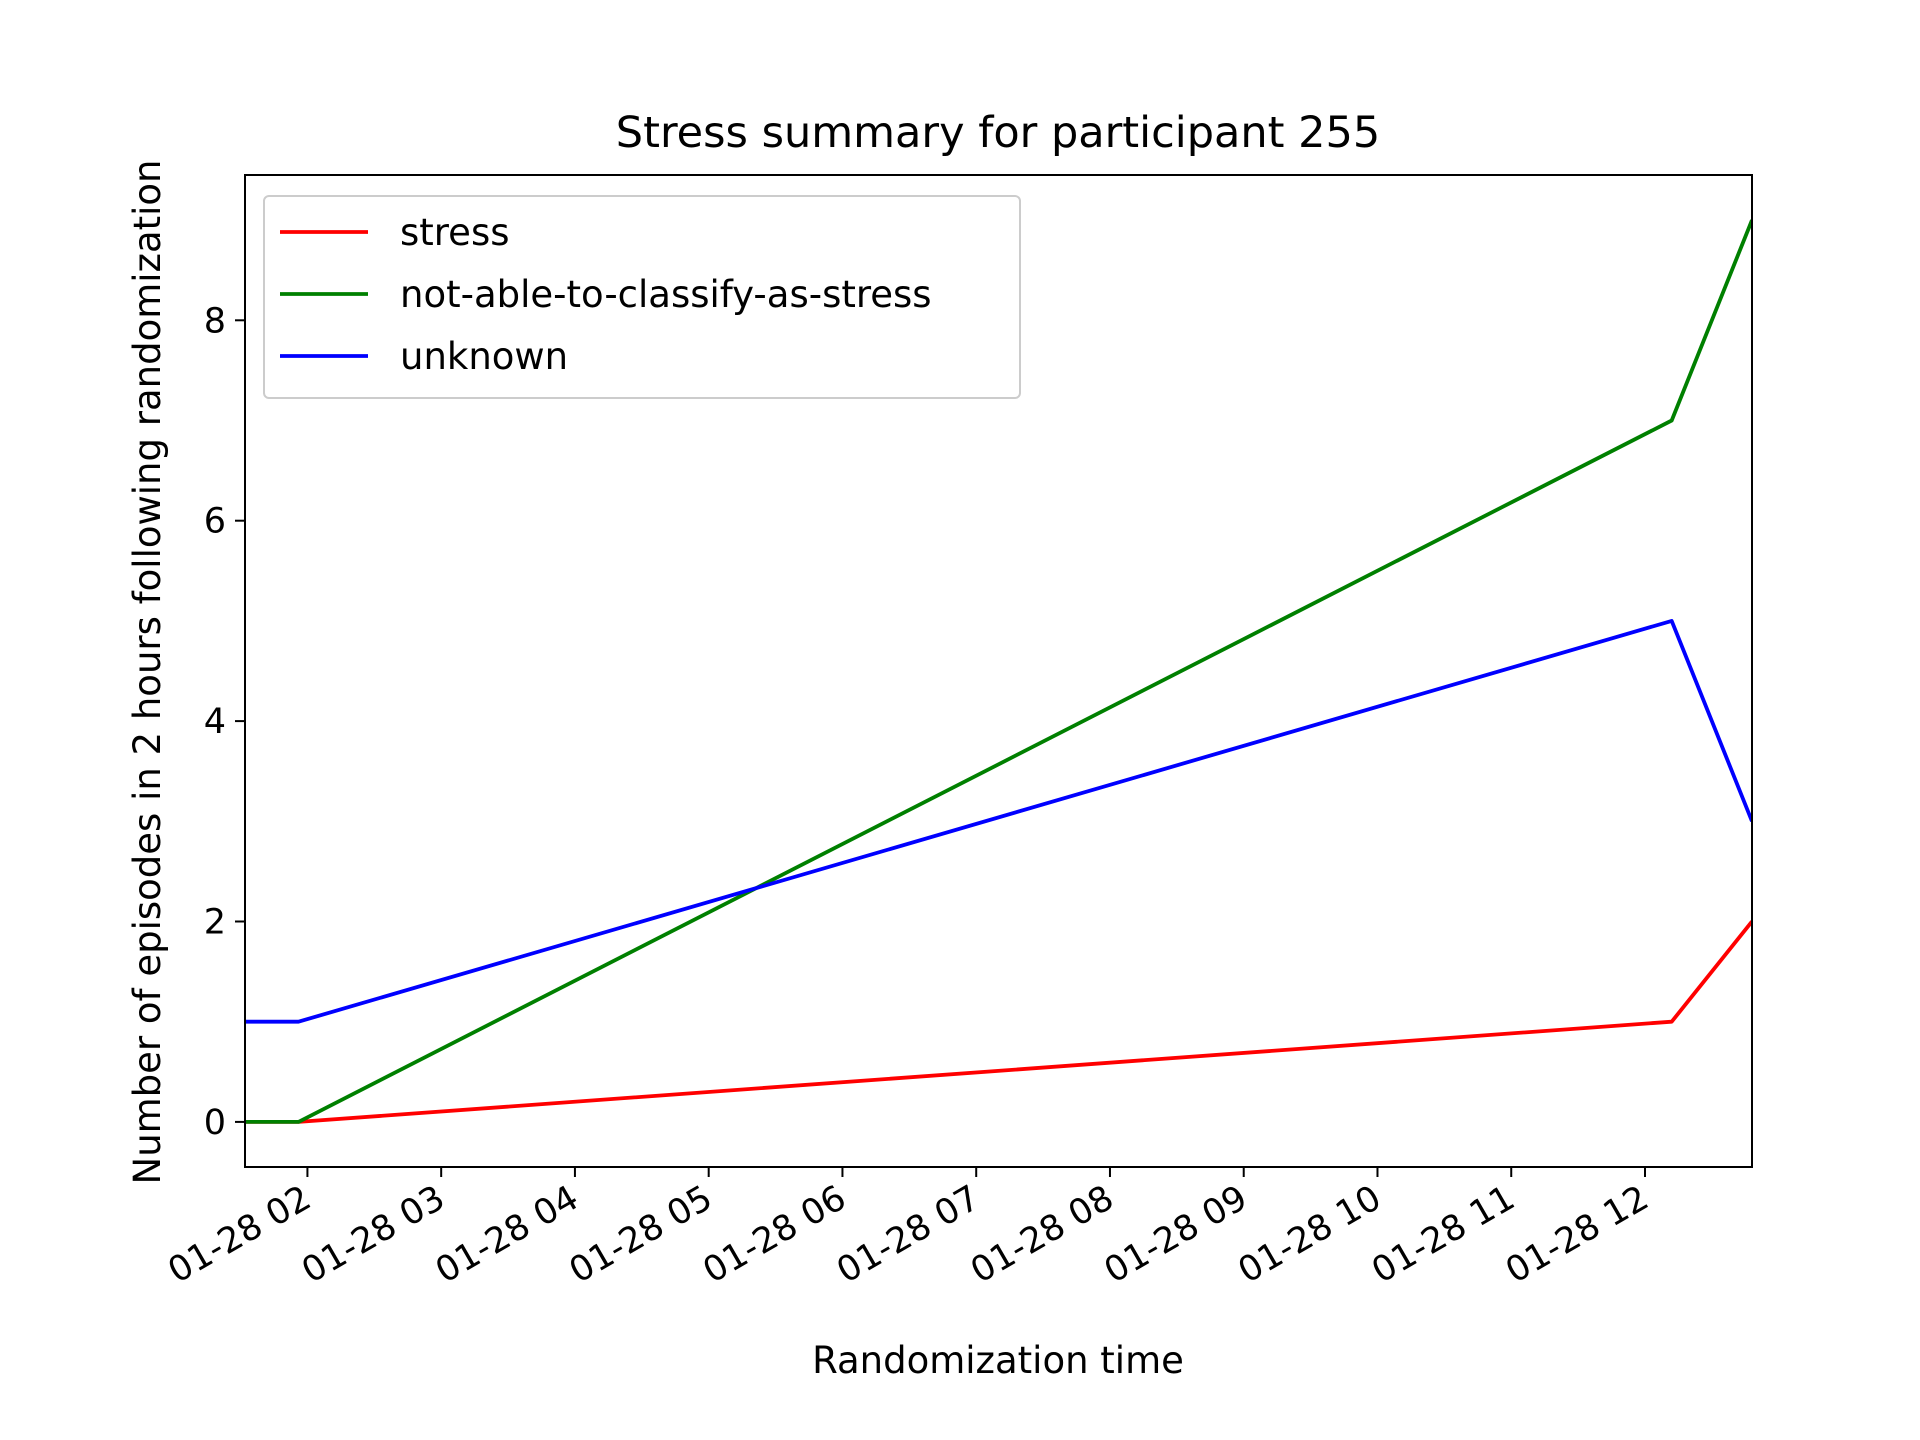 This screenshot has width=1920, height=1440. What do you see at coordinates (215, 1123) in the screenshot?
I see `y-tick-label: 0` at bounding box center [215, 1123].